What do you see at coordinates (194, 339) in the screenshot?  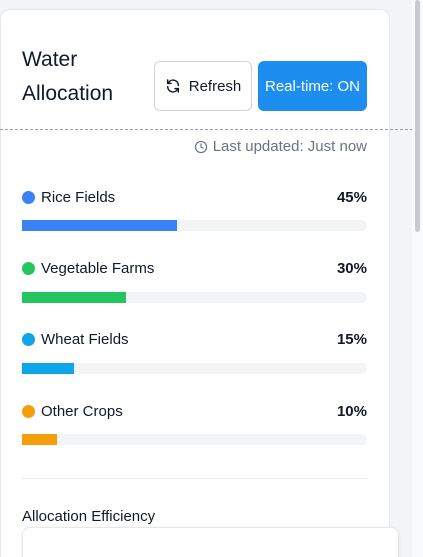 I see `allocation-row-wheat: Wheat Fields 15%` at bounding box center [194, 339].